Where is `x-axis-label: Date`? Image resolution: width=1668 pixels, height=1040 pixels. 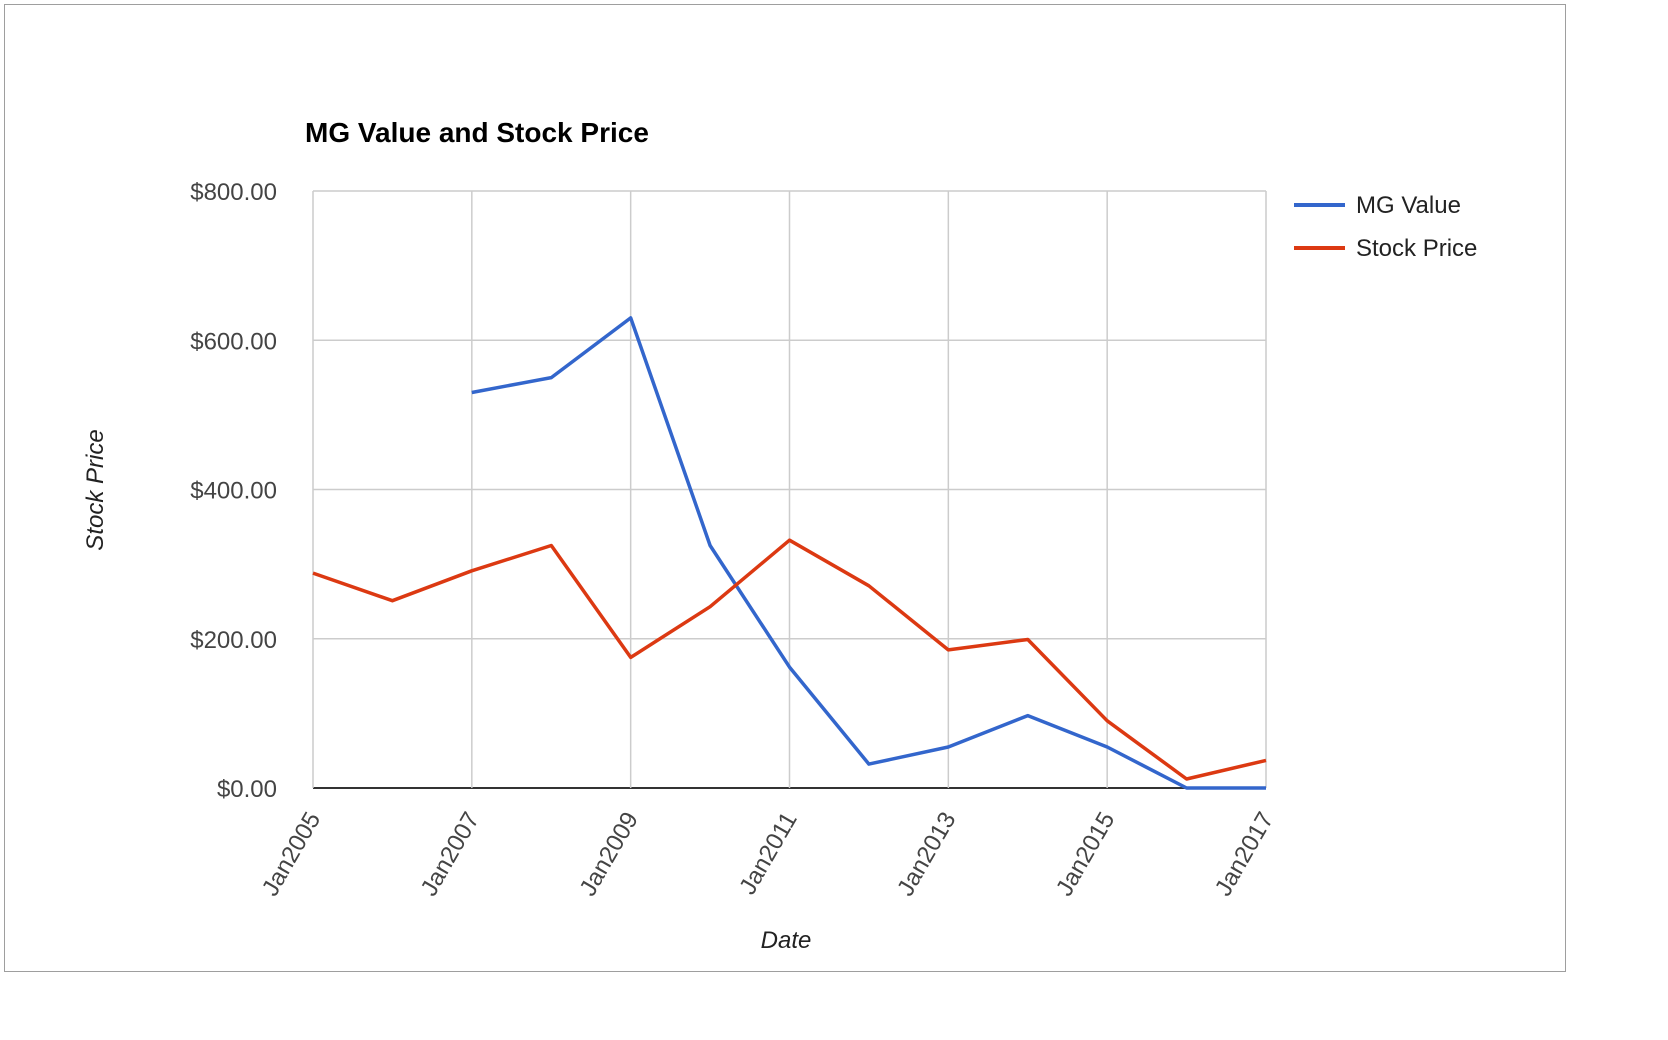
x-axis-label: Date is located at coordinates (786, 940).